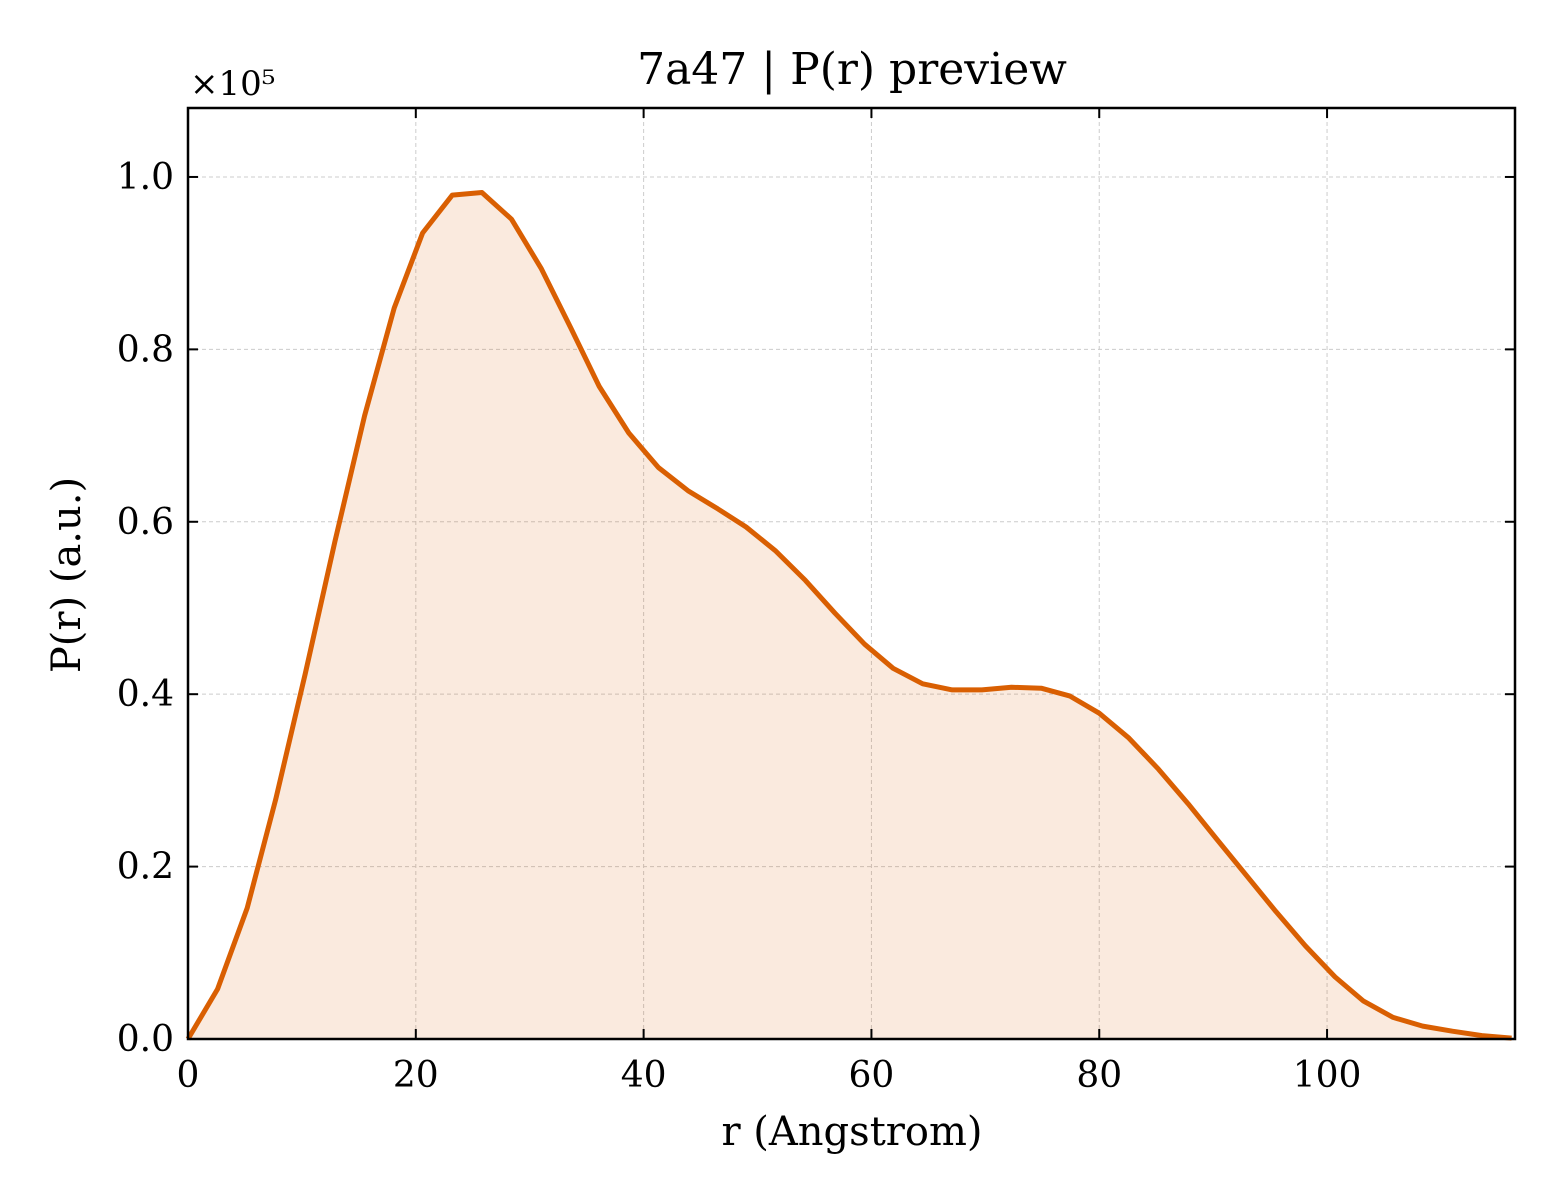 The height and width of the screenshot is (1200, 1560). Describe the element at coordinates (1327, 1075) in the screenshot. I see `x-tick-label: 100` at that location.